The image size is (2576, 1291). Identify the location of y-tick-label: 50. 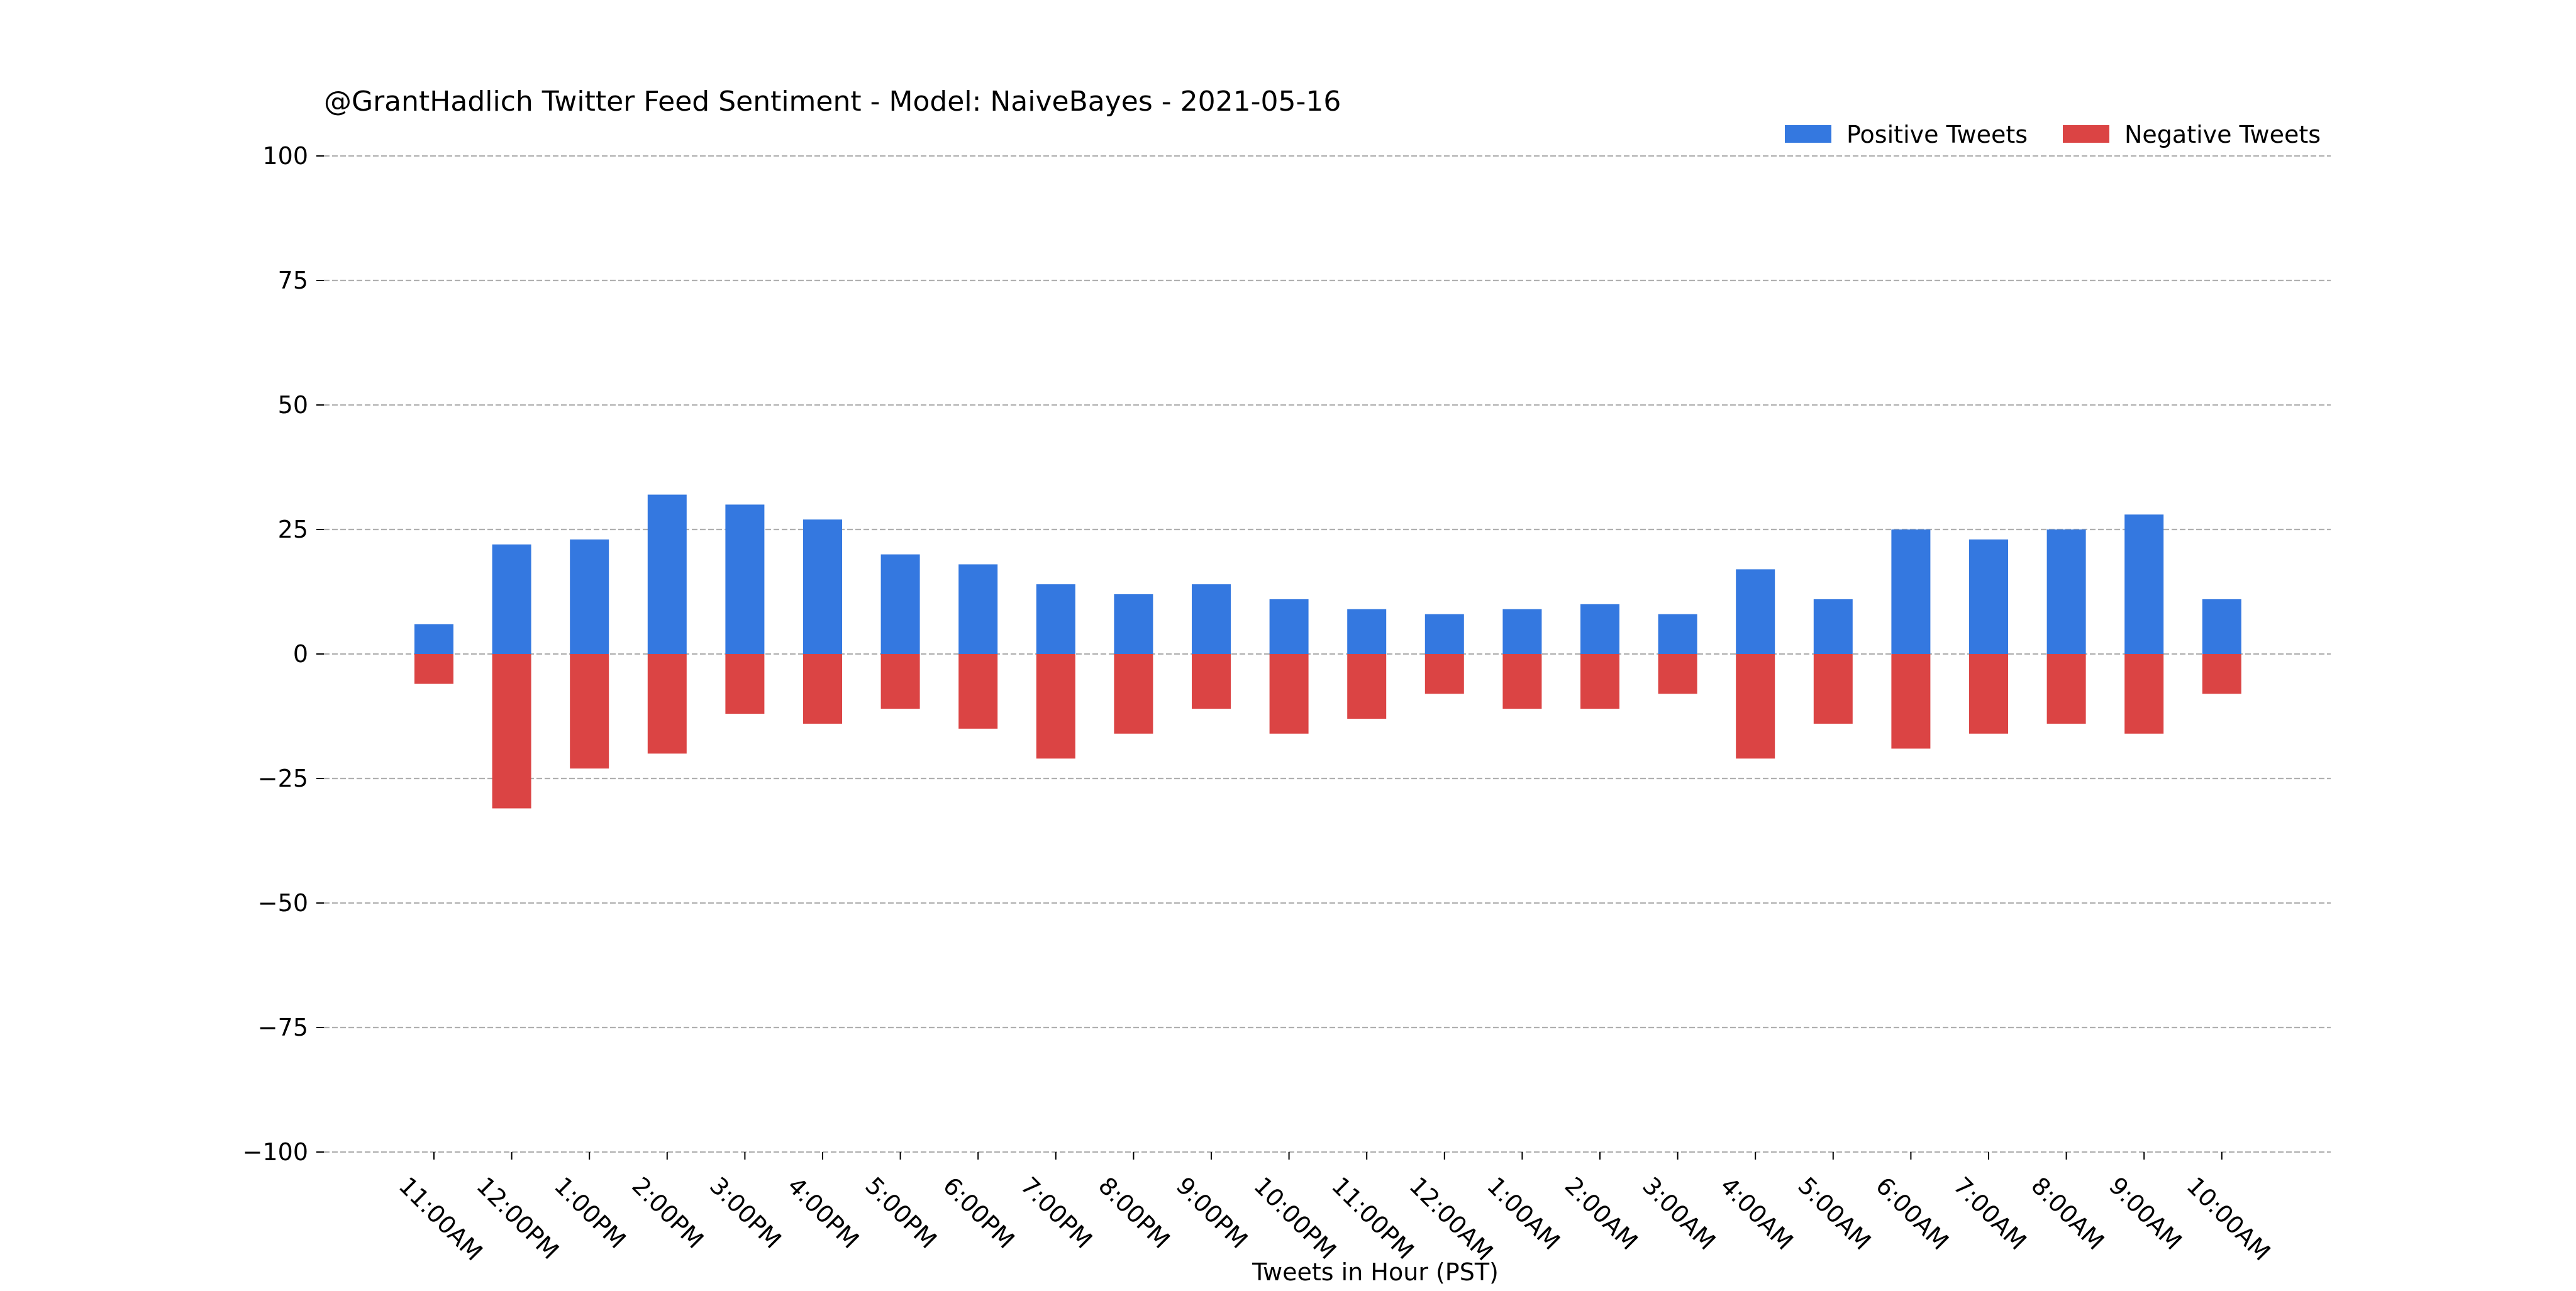
(293, 405).